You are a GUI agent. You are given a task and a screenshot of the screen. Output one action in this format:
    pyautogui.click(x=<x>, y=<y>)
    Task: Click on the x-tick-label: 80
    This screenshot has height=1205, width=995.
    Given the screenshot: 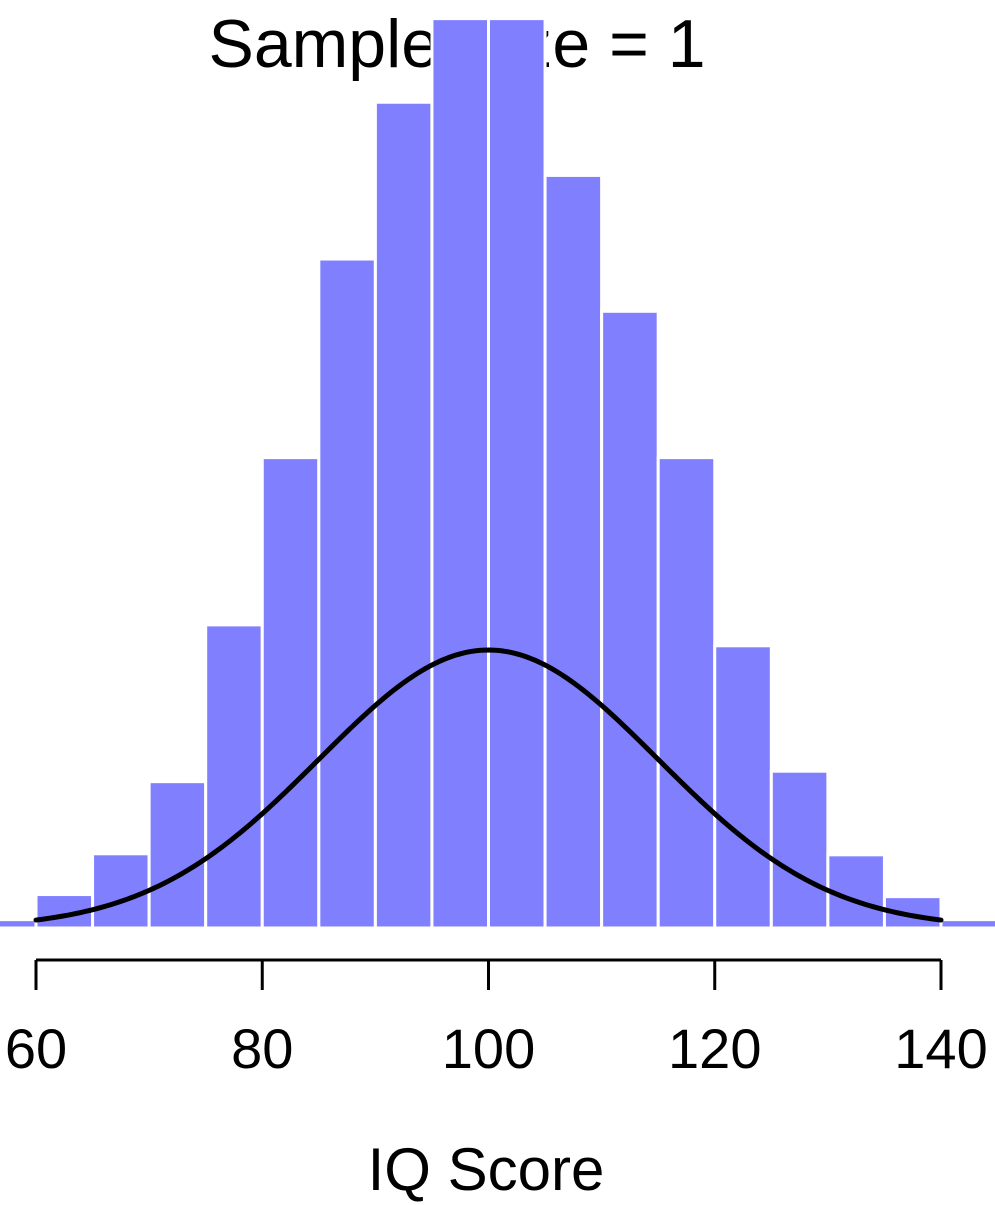 What is the action you would take?
    pyautogui.click(x=262, y=1048)
    